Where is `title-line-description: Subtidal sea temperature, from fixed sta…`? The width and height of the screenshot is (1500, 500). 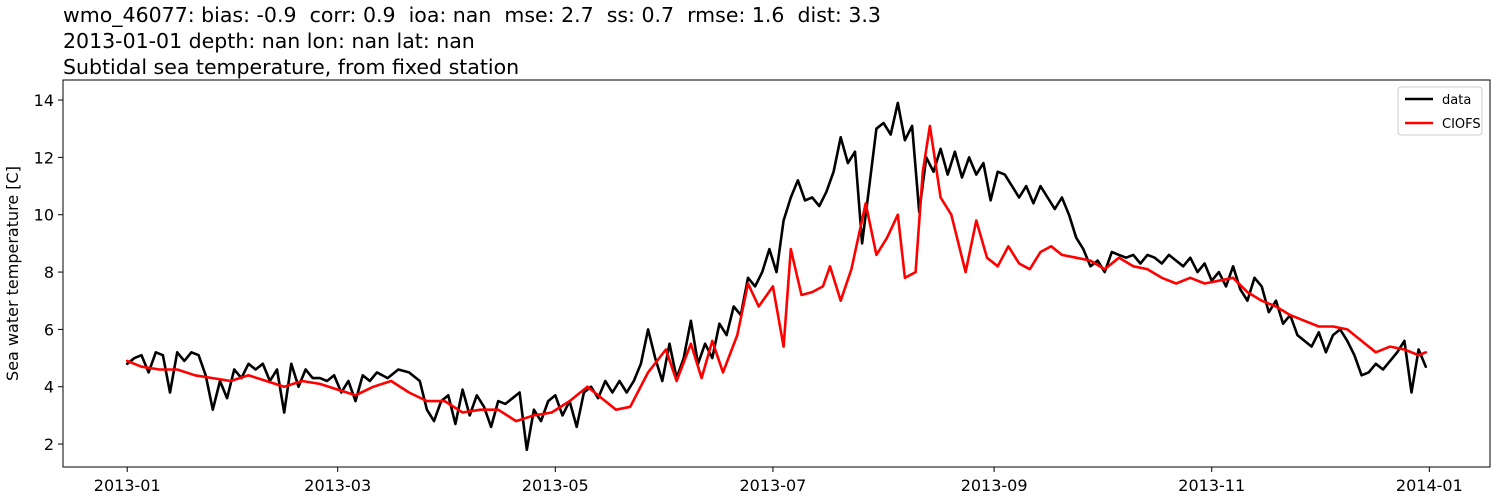 title-line-description: Subtidal sea temperature, from fixed sta… is located at coordinates (291, 67).